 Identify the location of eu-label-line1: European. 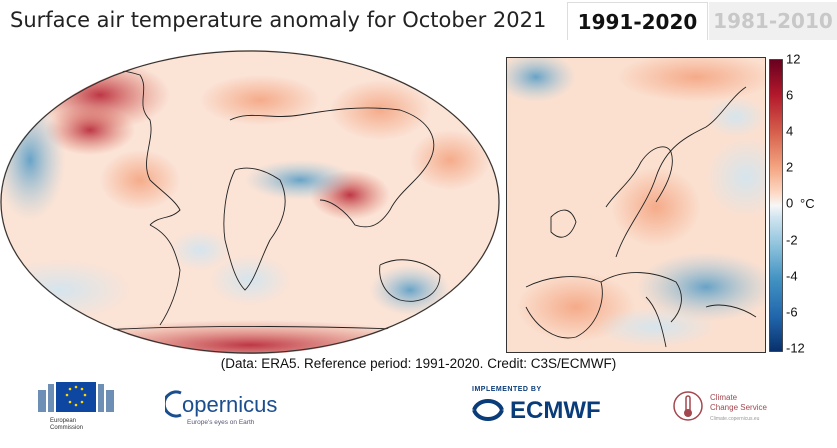
(63, 421).